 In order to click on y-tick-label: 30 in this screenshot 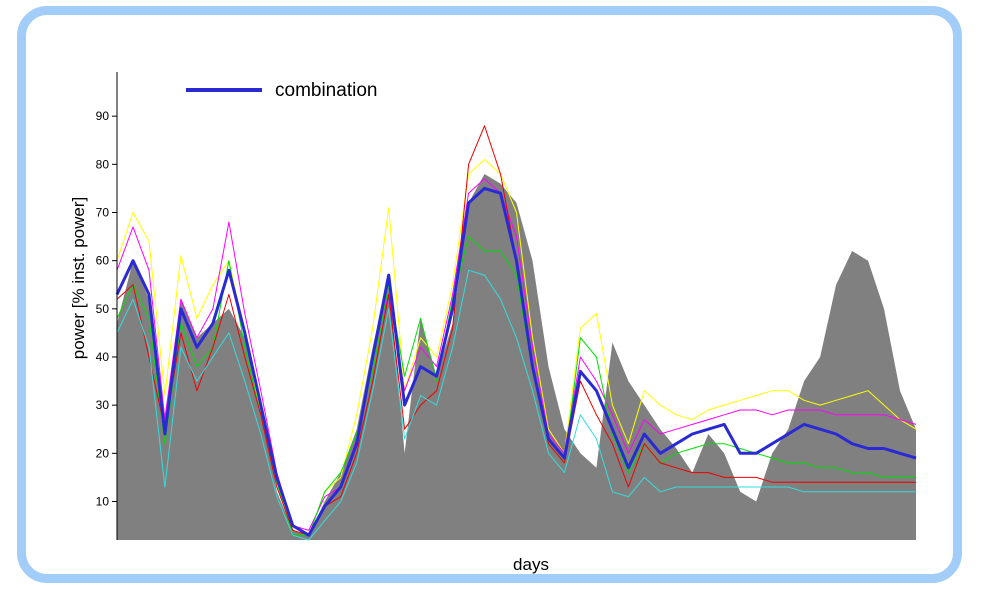, I will do `click(103, 405)`.